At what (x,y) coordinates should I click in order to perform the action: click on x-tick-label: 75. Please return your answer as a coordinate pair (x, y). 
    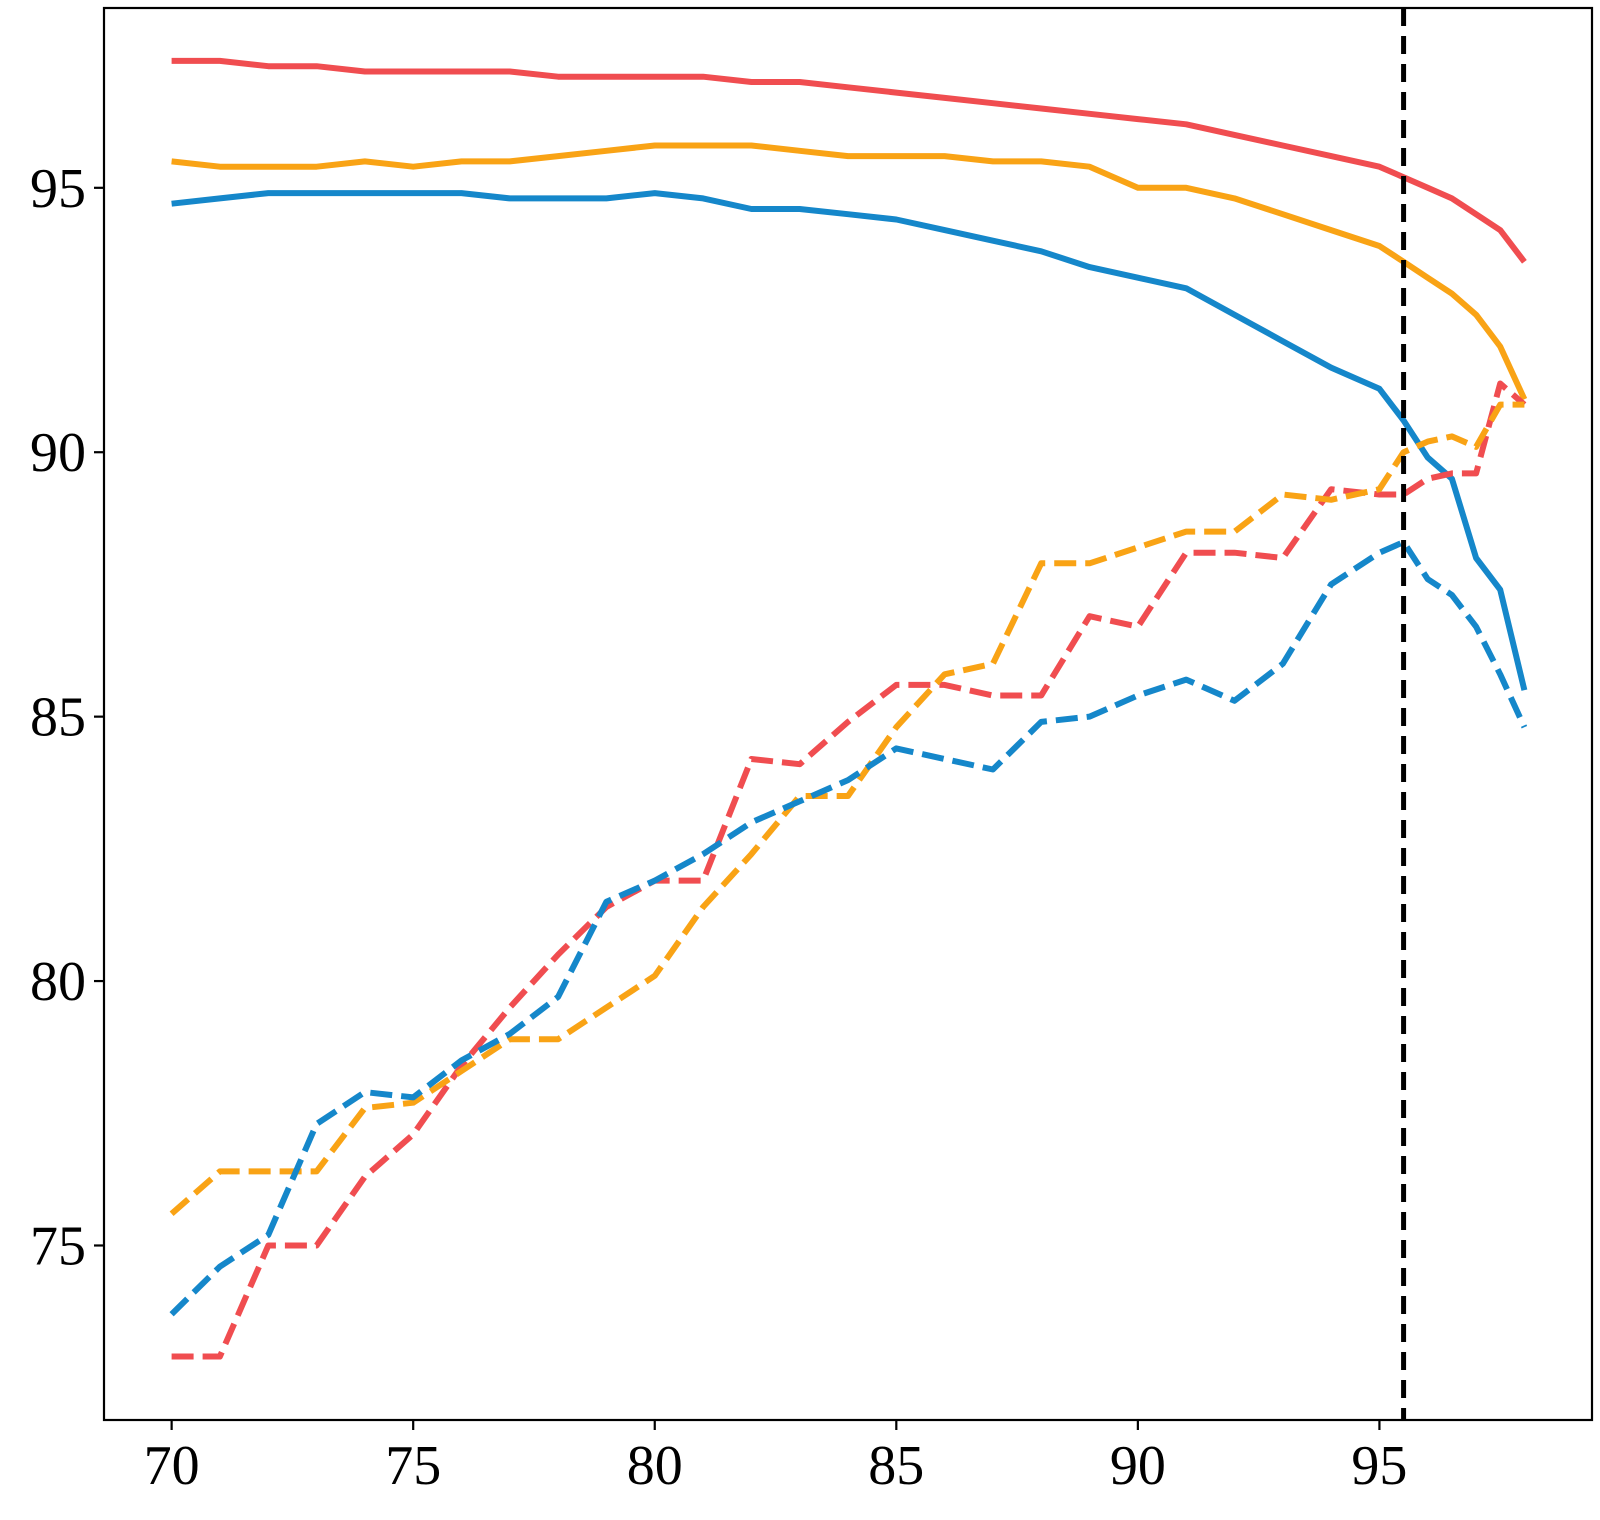
    Looking at the image, I should click on (413, 1466).